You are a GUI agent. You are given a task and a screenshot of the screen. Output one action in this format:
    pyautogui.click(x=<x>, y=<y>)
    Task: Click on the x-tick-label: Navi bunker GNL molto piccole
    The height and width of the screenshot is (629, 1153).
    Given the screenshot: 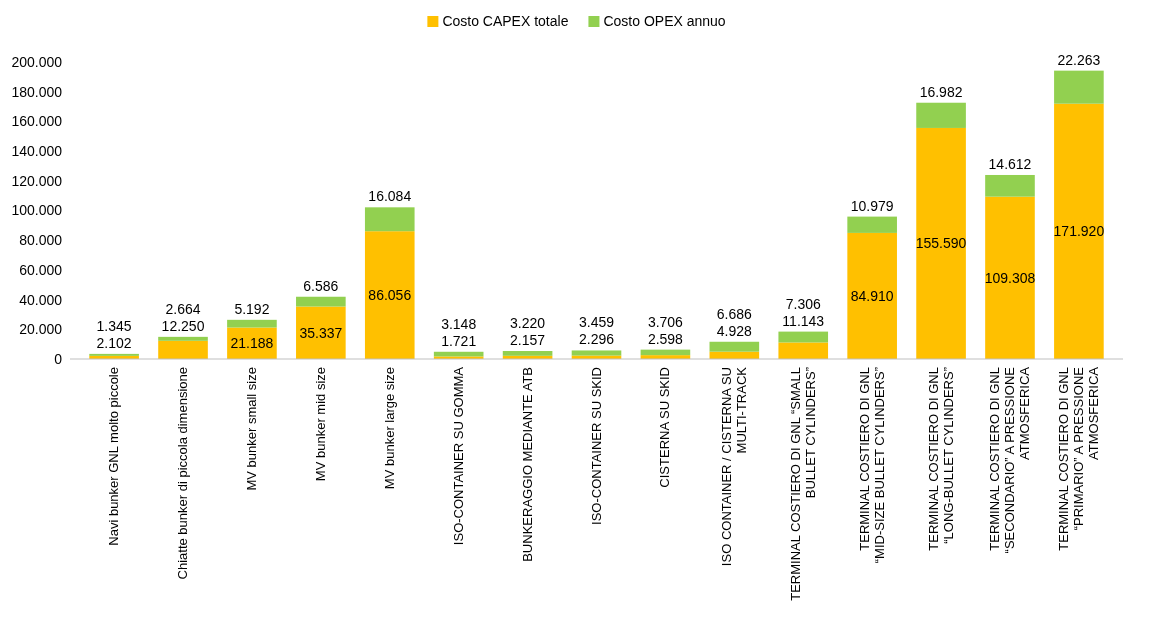 What is the action you would take?
    pyautogui.click(x=114, y=456)
    